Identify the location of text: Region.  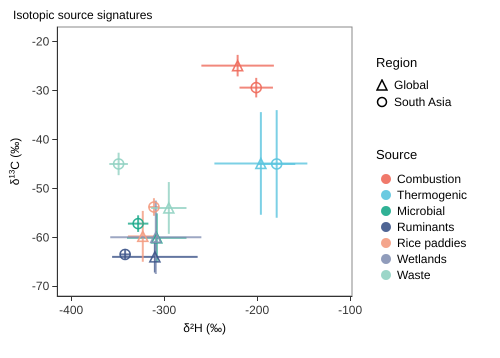
(397, 62).